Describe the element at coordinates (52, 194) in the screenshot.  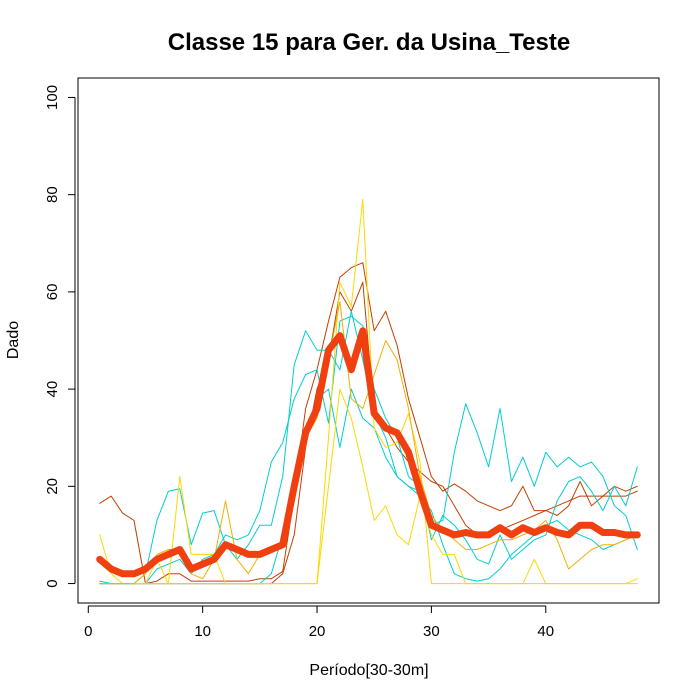
I see `y-tick-label: 80` at that location.